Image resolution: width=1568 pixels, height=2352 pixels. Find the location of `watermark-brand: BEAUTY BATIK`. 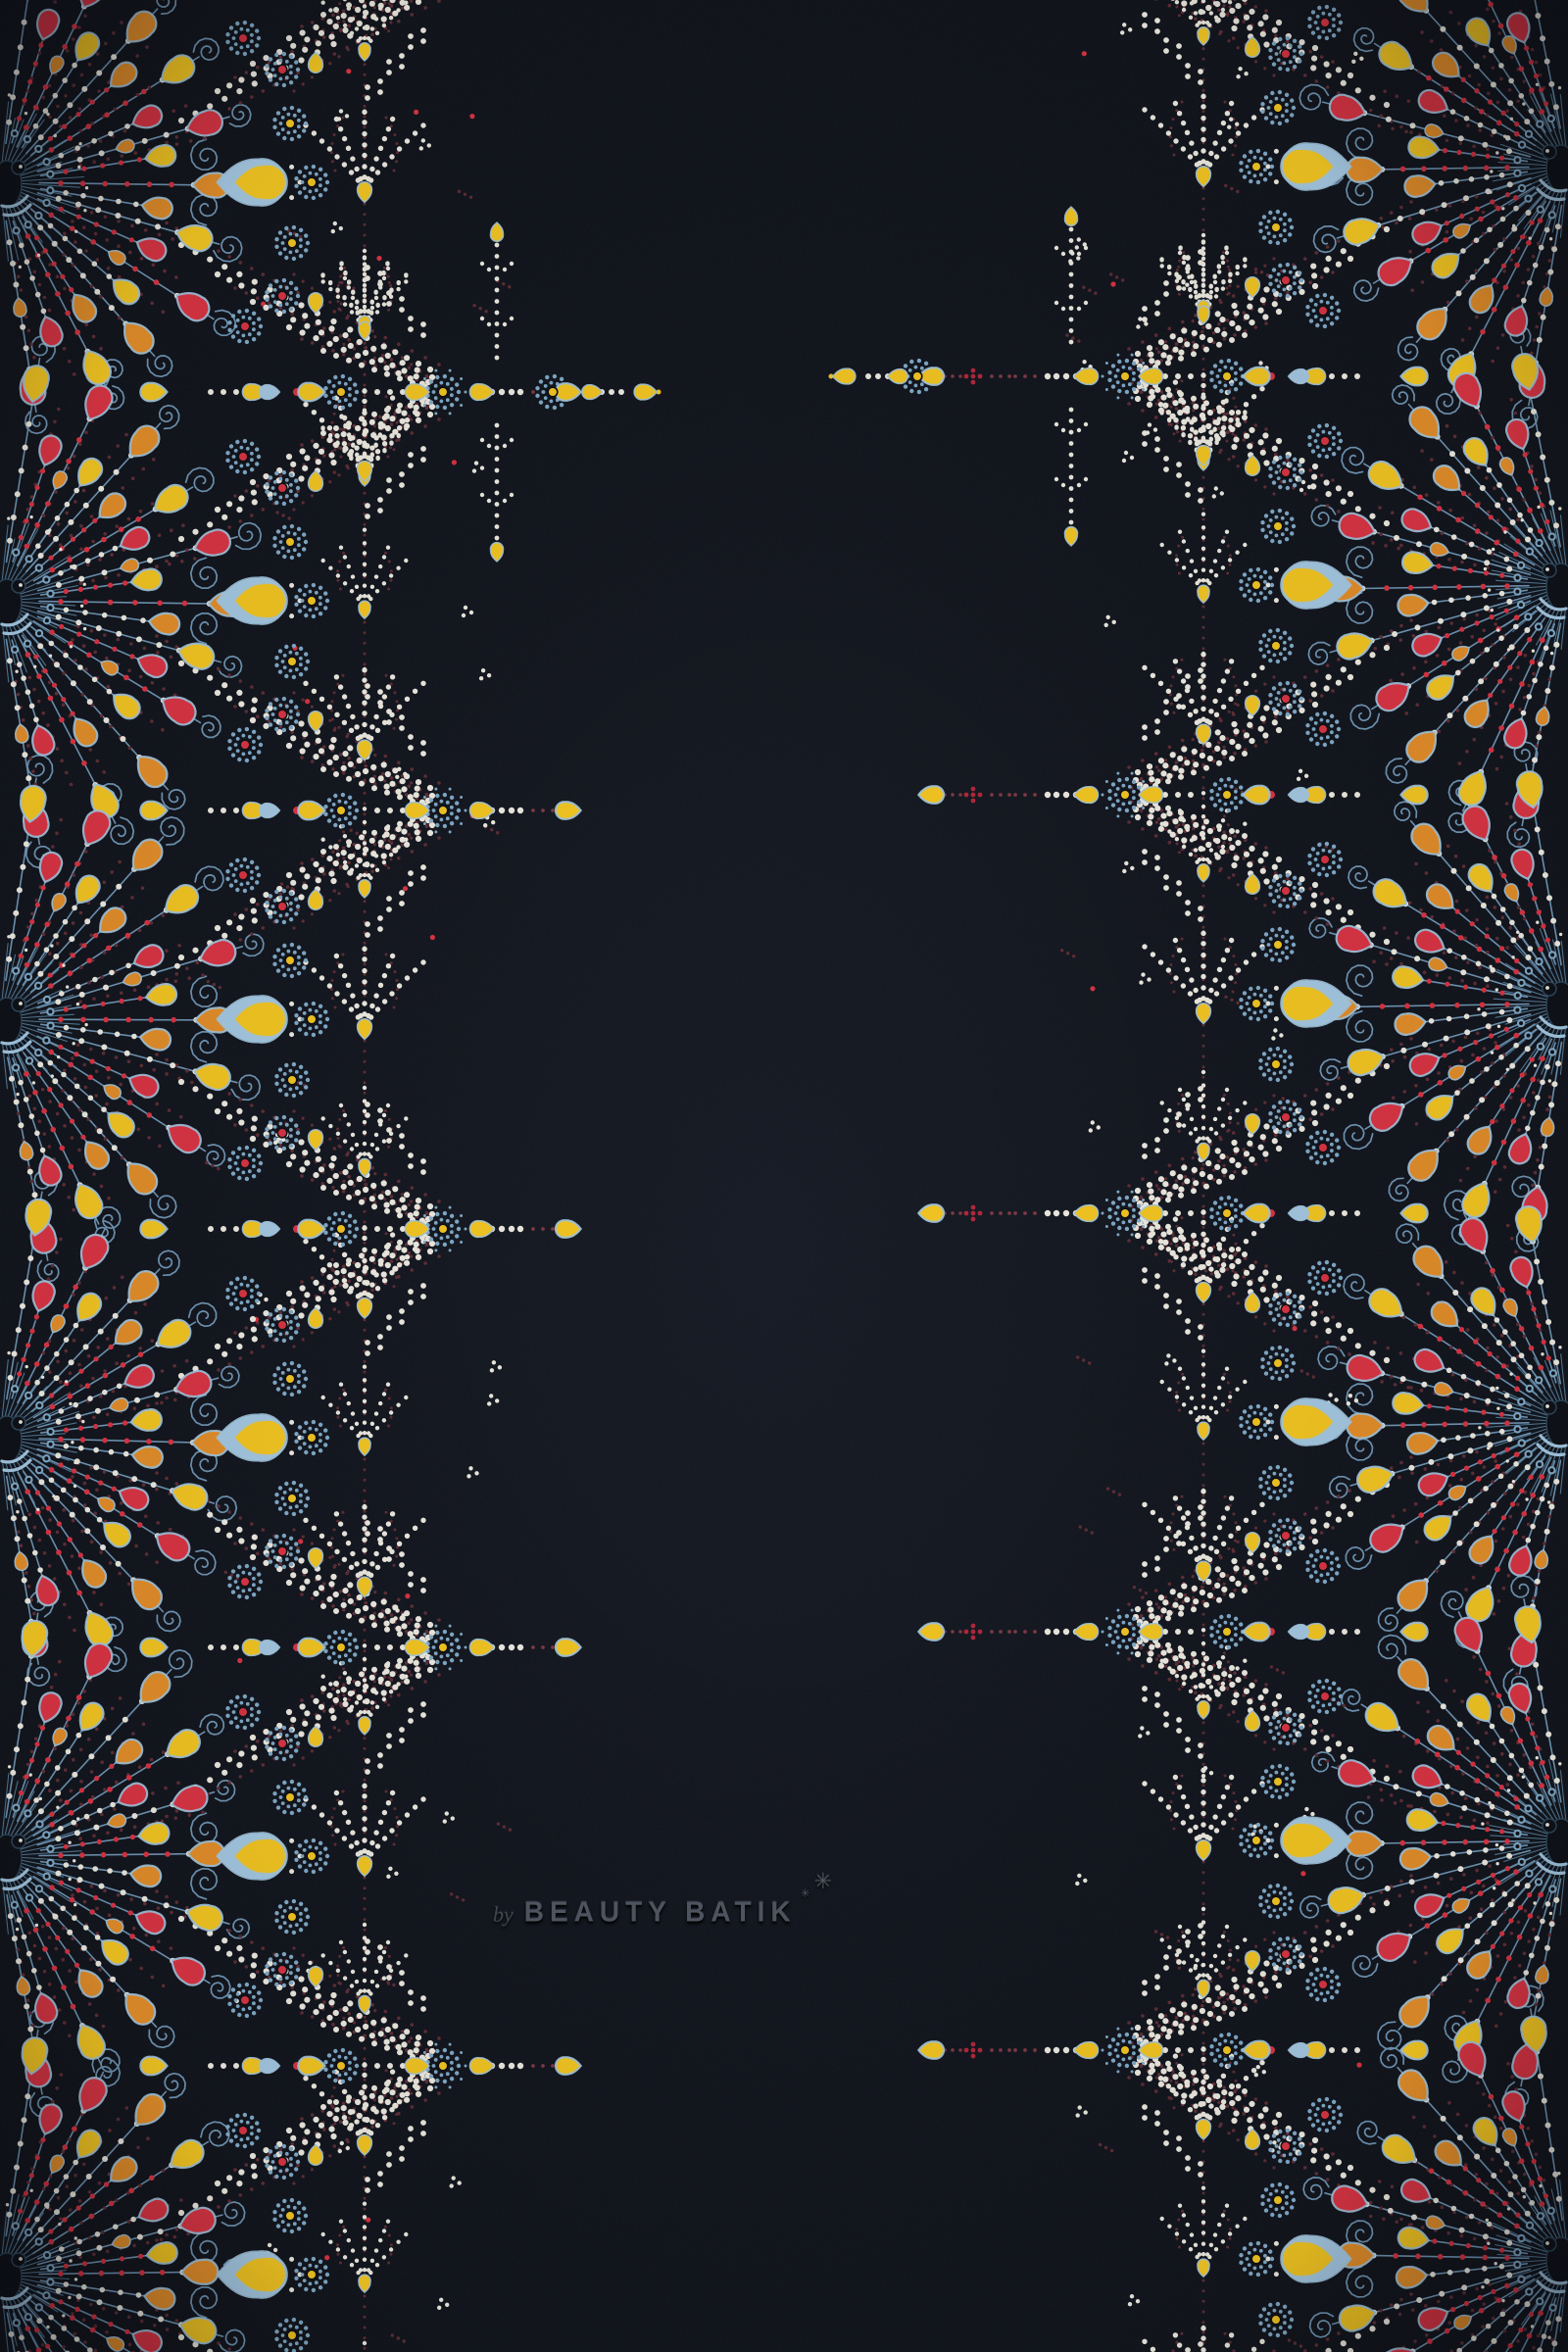

watermark-brand: BEAUTY BATIK is located at coordinates (660, 1912).